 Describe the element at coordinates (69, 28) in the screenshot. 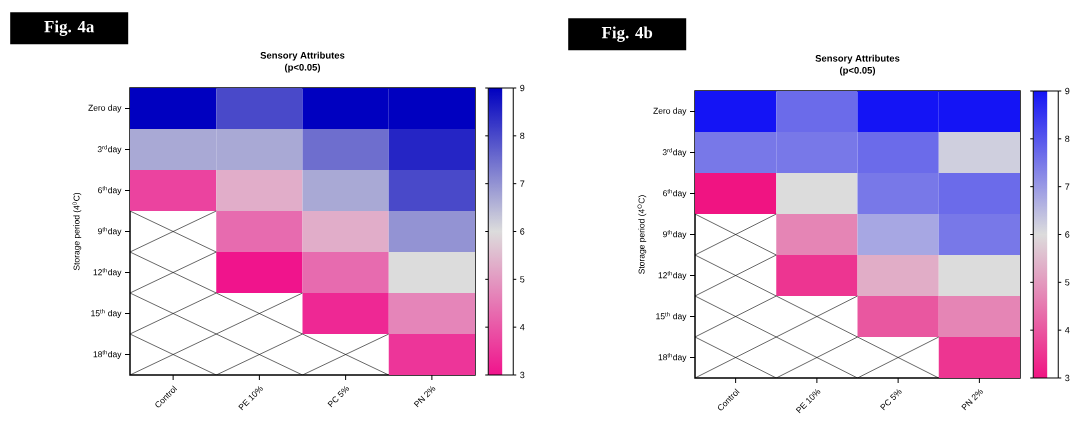

I see `caption: Fig. 4a` at that location.